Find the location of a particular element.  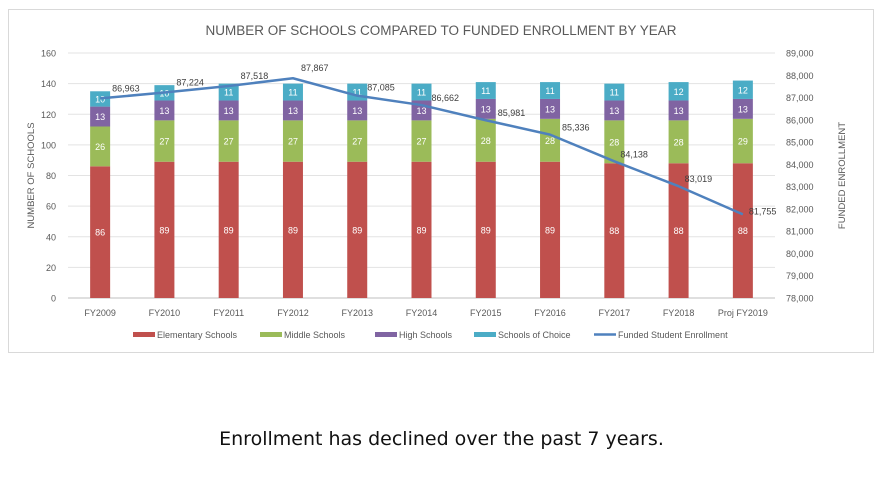

y2-tick-label: 87,000 is located at coordinates (800, 98).